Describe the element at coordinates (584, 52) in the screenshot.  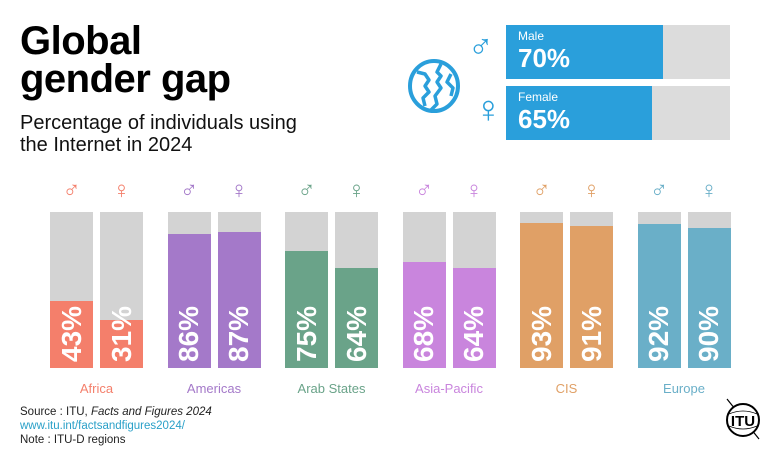
I see `male-summary-fill` at that location.